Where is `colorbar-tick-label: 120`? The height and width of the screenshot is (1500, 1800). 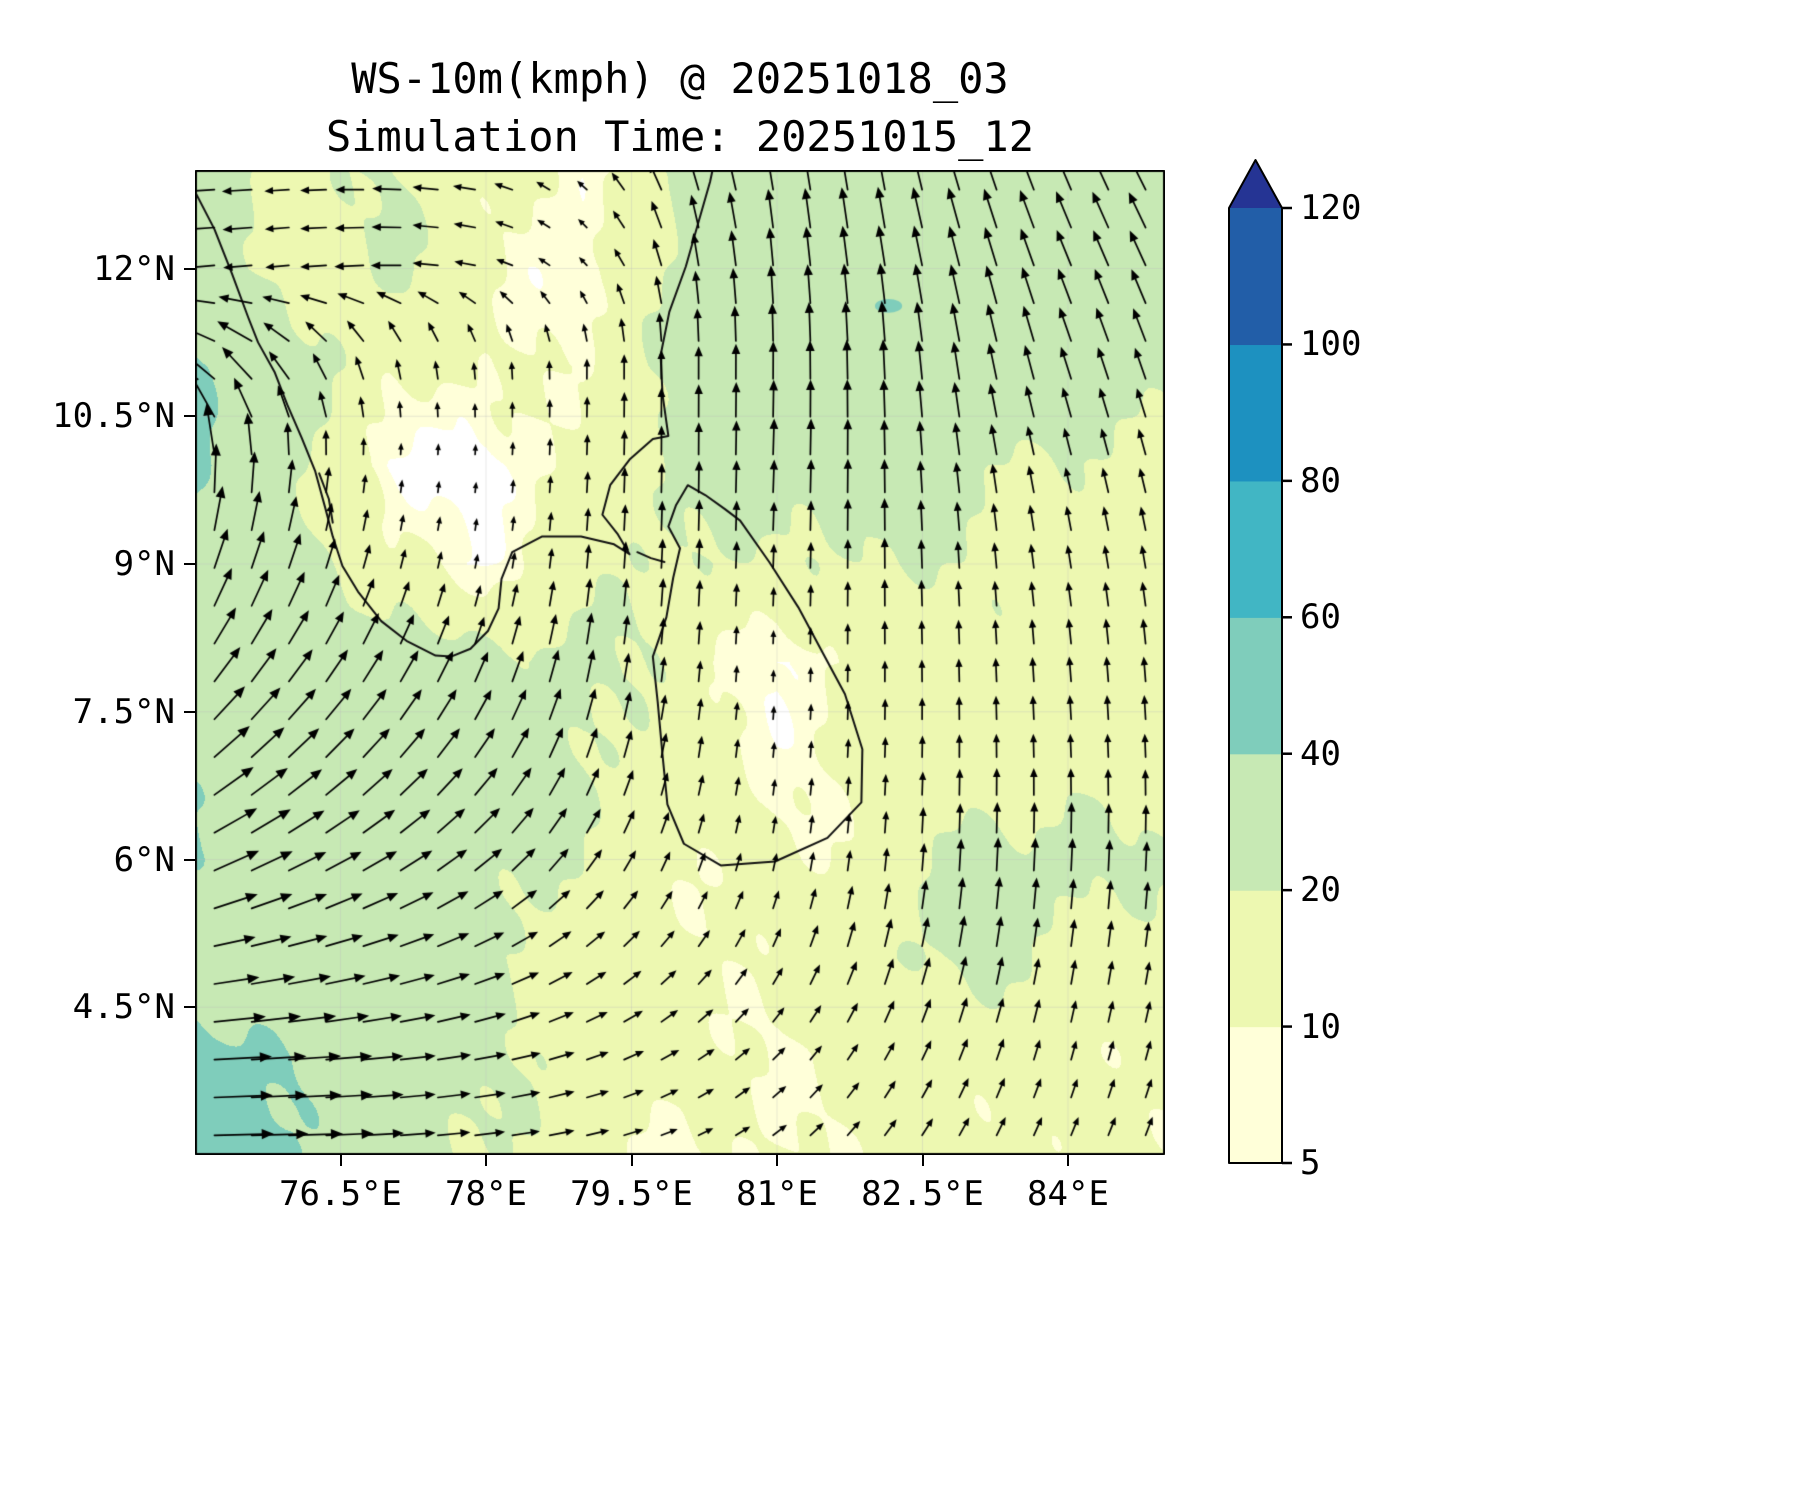
colorbar-tick-label: 120 is located at coordinates (1331, 208).